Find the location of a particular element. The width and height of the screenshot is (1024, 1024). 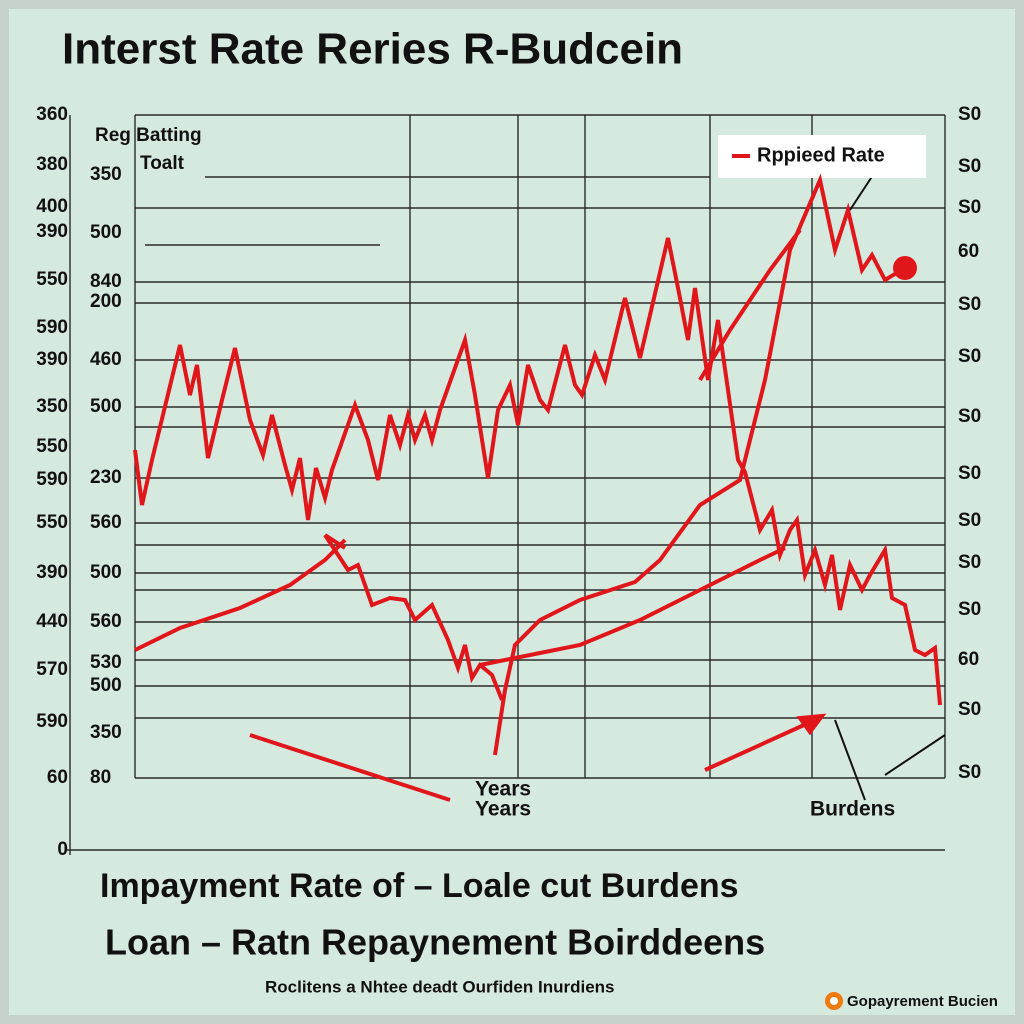

y-label: 570 is located at coordinates (52, 669).